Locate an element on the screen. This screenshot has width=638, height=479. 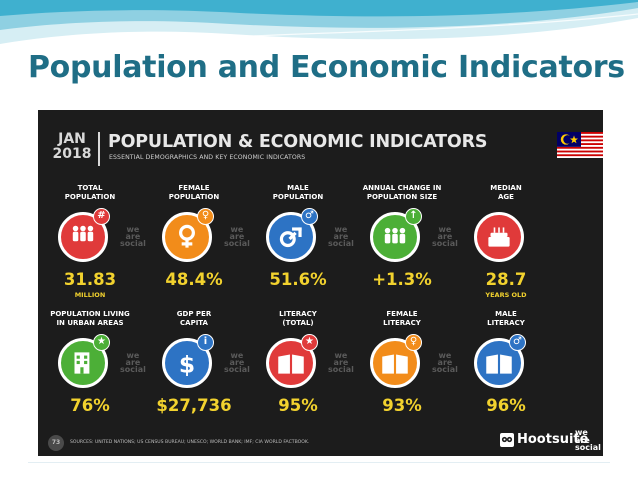
header-swoosh is located at coordinates (319, 23).